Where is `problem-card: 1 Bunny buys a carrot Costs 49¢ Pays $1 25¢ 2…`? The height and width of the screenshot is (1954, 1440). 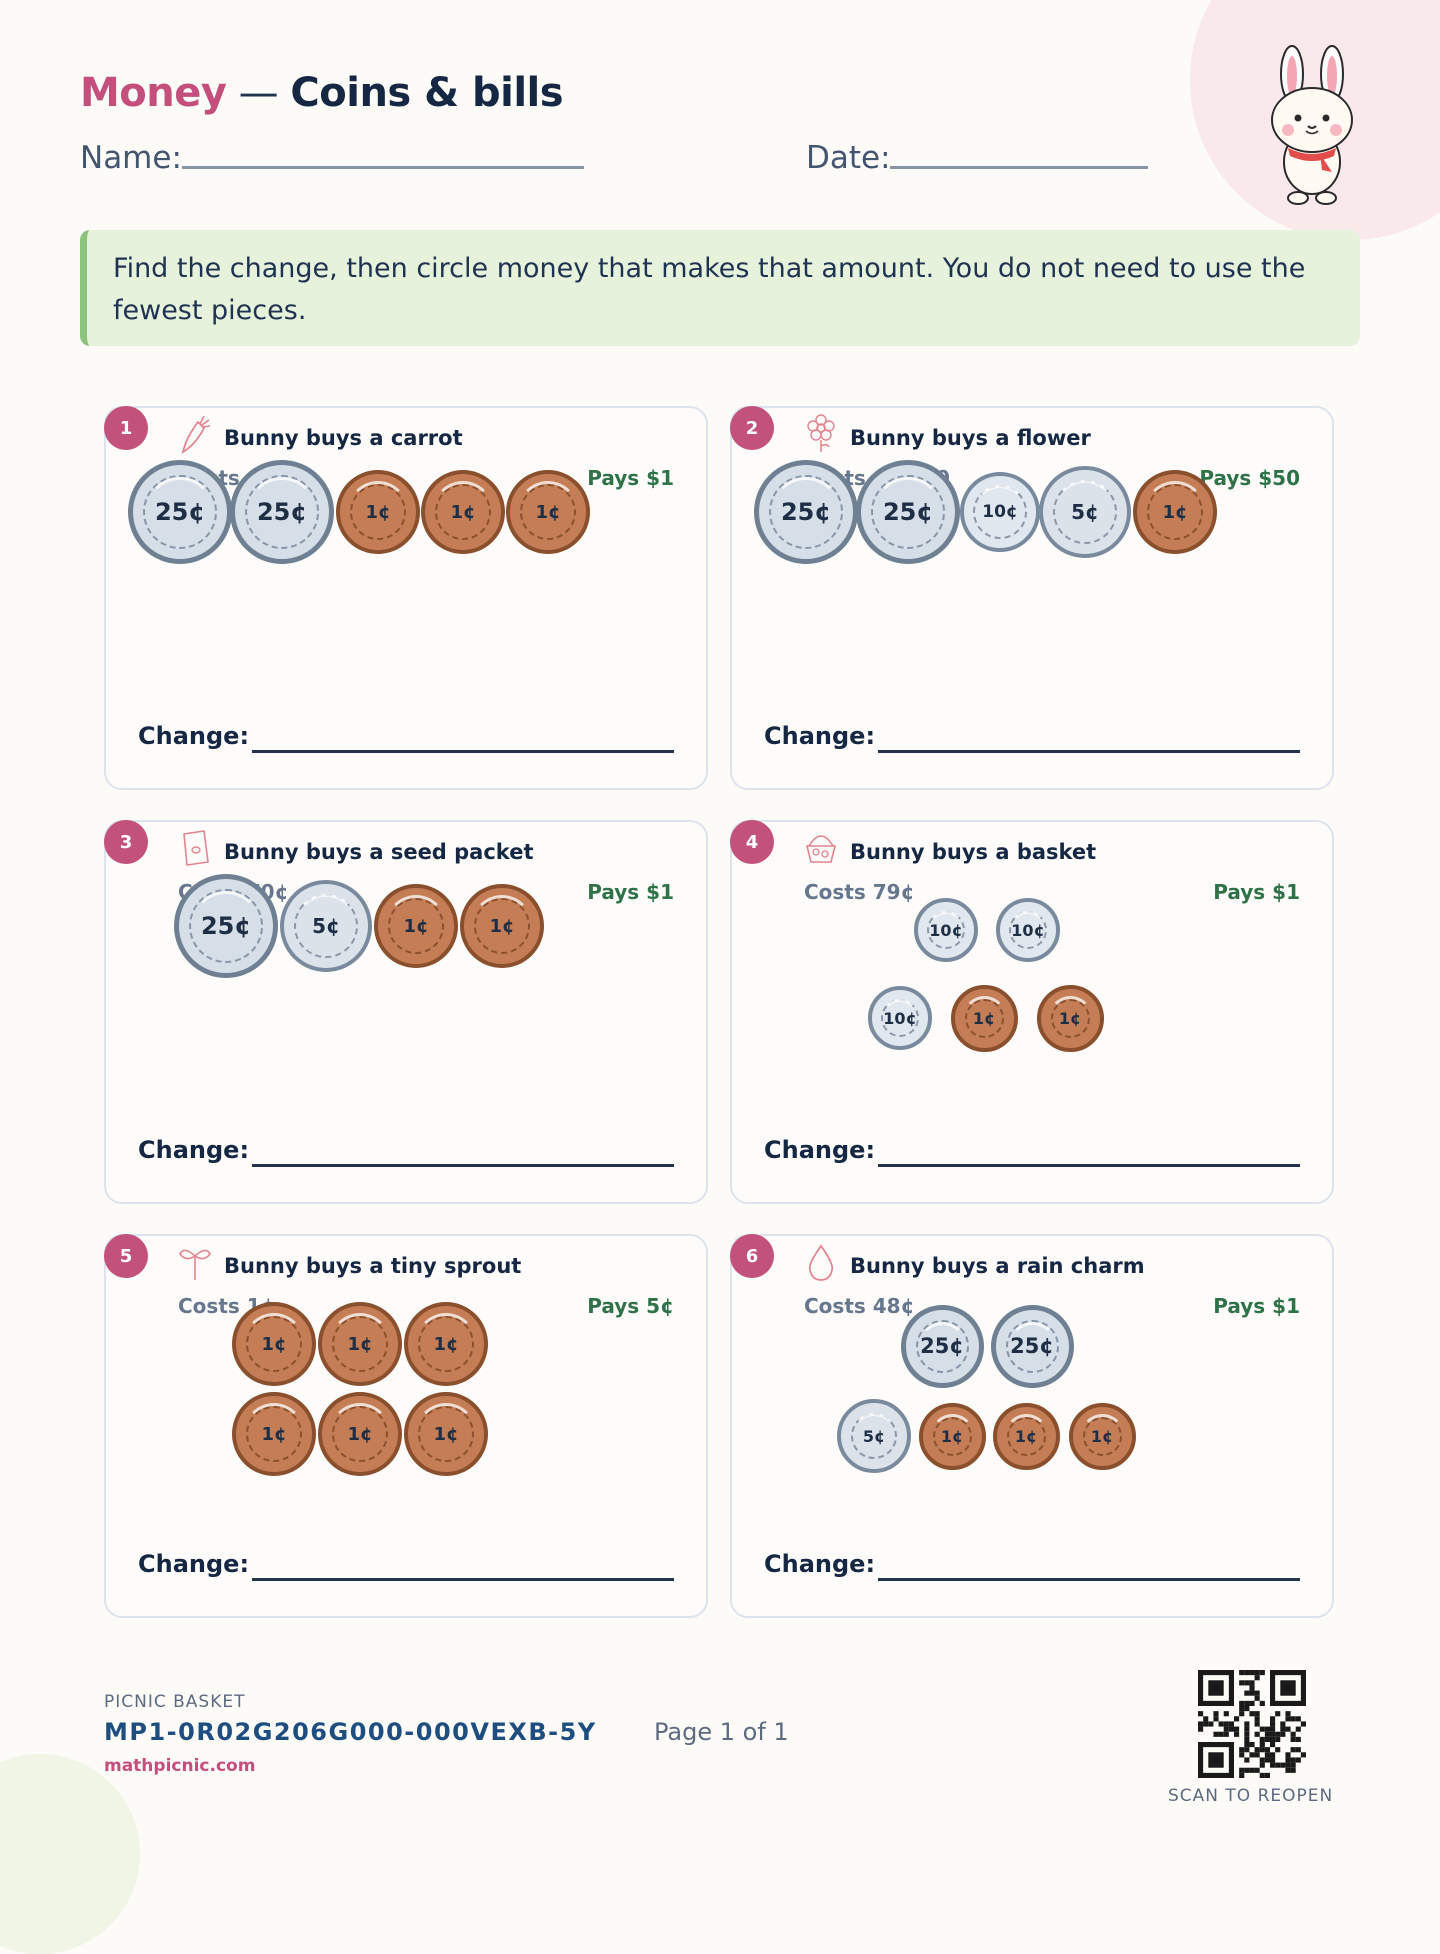 problem-card: 1 Bunny buys a carrot Costs 49¢ Pays $1 25¢ 2… is located at coordinates (406, 598).